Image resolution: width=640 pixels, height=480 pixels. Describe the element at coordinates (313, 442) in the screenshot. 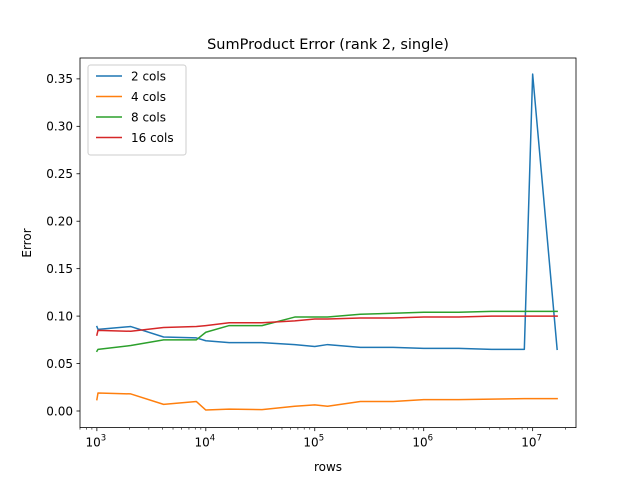

I see `x-tick-label: 10⁵` at that location.